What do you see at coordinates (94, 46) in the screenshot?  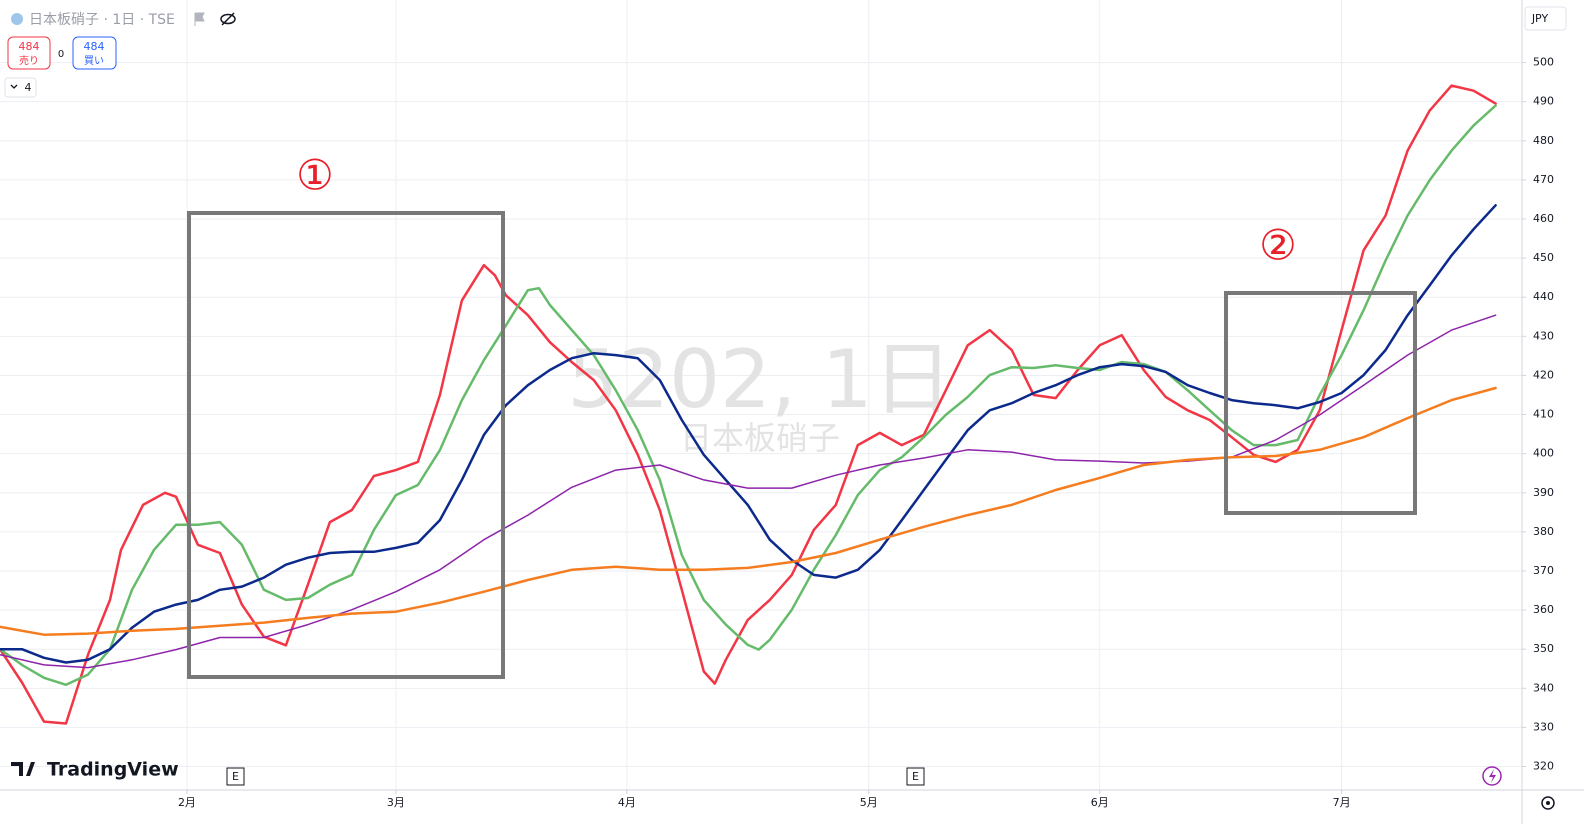 I see `buy-price: 484` at bounding box center [94, 46].